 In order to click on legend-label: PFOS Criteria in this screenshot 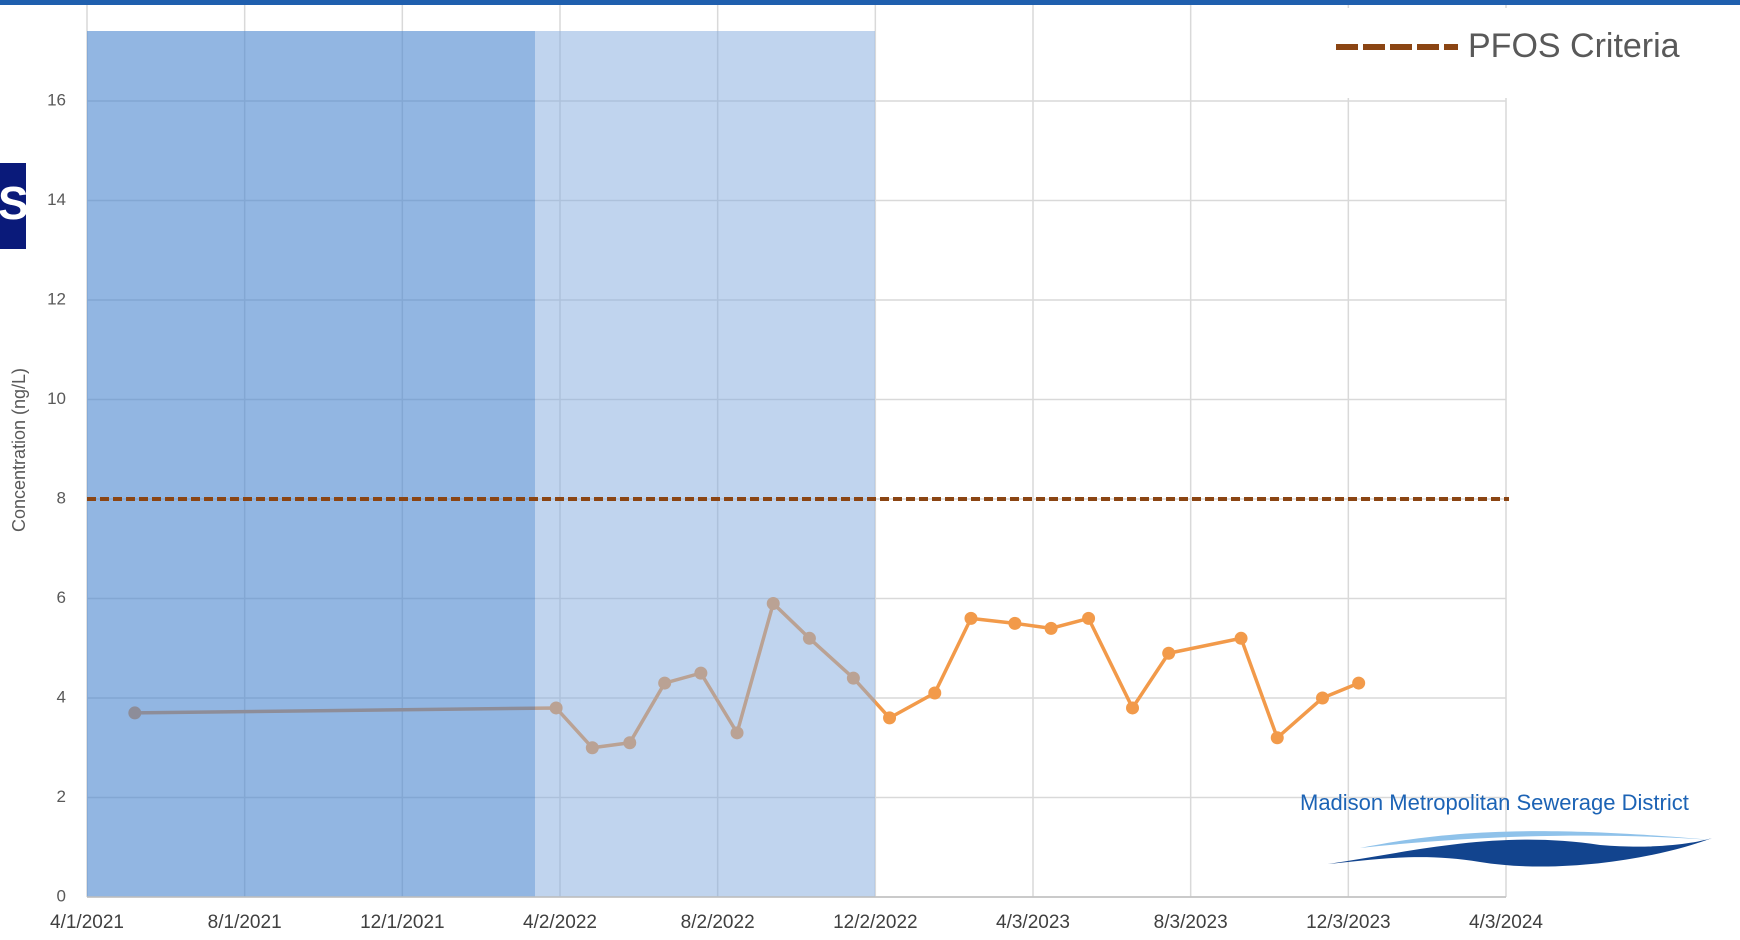, I will do `click(1574, 46)`.